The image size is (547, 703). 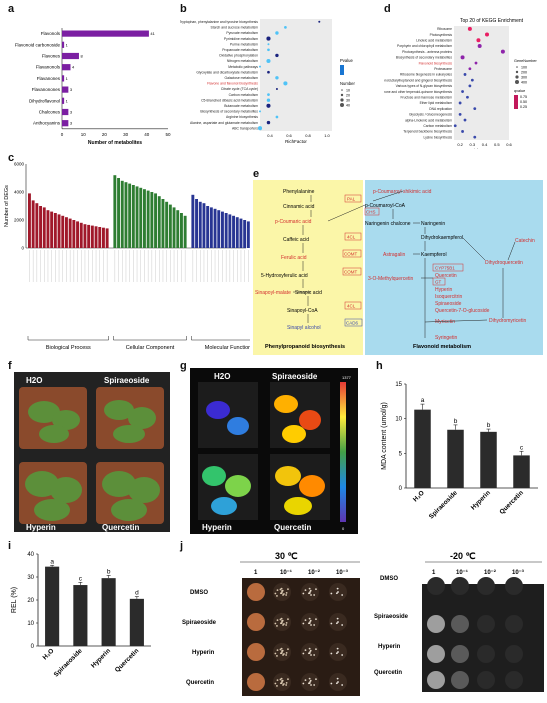 What do you see at coordinates (441, 35) in the screenshot?
I see `d-category-label: Photosynthesis` at bounding box center [441, 35].